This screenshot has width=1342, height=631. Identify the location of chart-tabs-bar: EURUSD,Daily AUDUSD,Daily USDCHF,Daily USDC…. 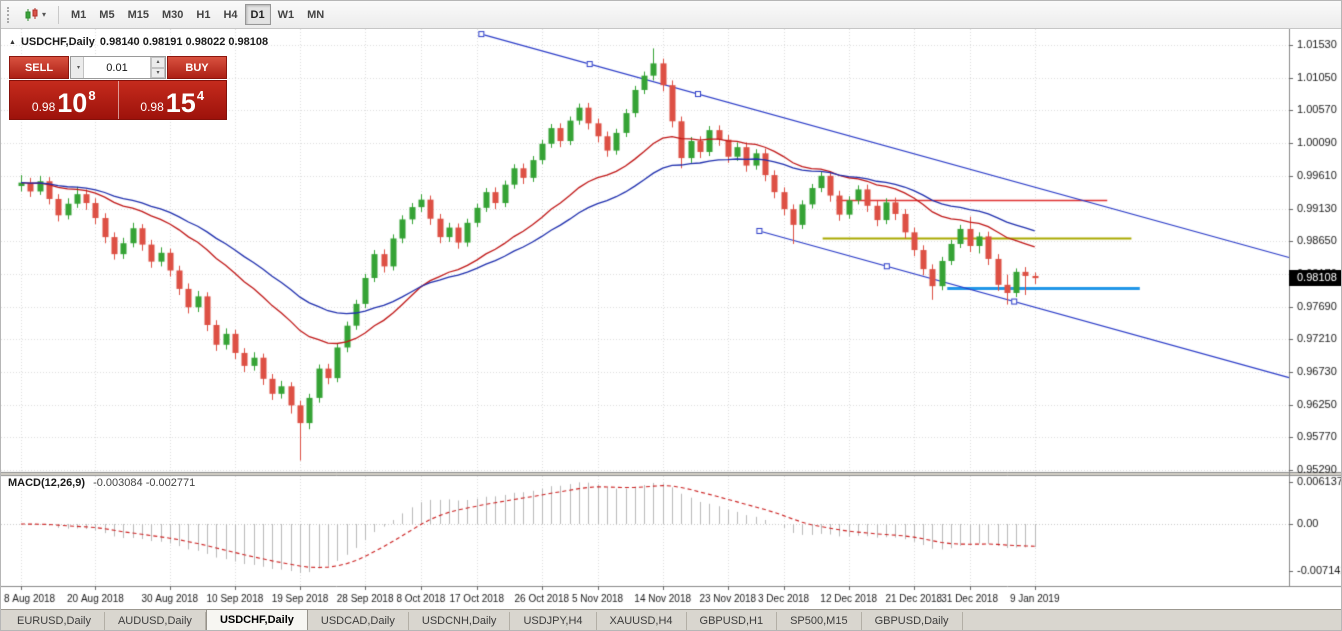
(671, 619).